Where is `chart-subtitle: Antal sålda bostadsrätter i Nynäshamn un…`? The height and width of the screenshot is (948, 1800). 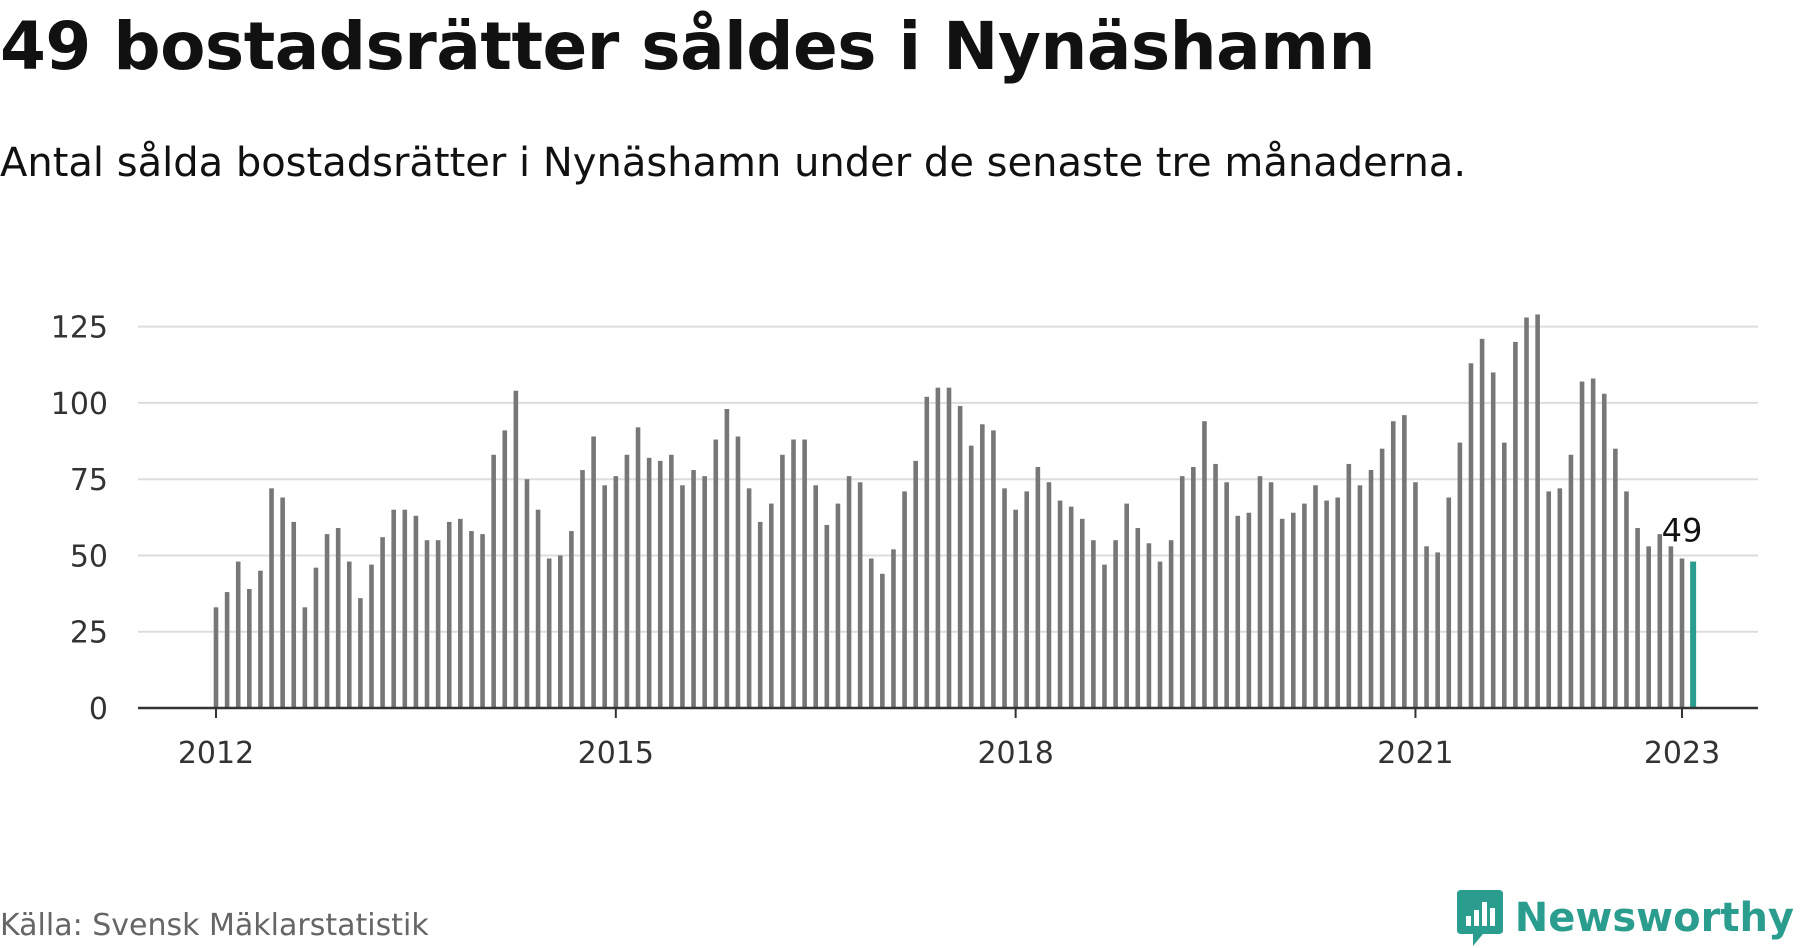
chart-subtitle: Antal sålda bostadsrätter i Nynäshamn un… is located at coordinates (733, 163).